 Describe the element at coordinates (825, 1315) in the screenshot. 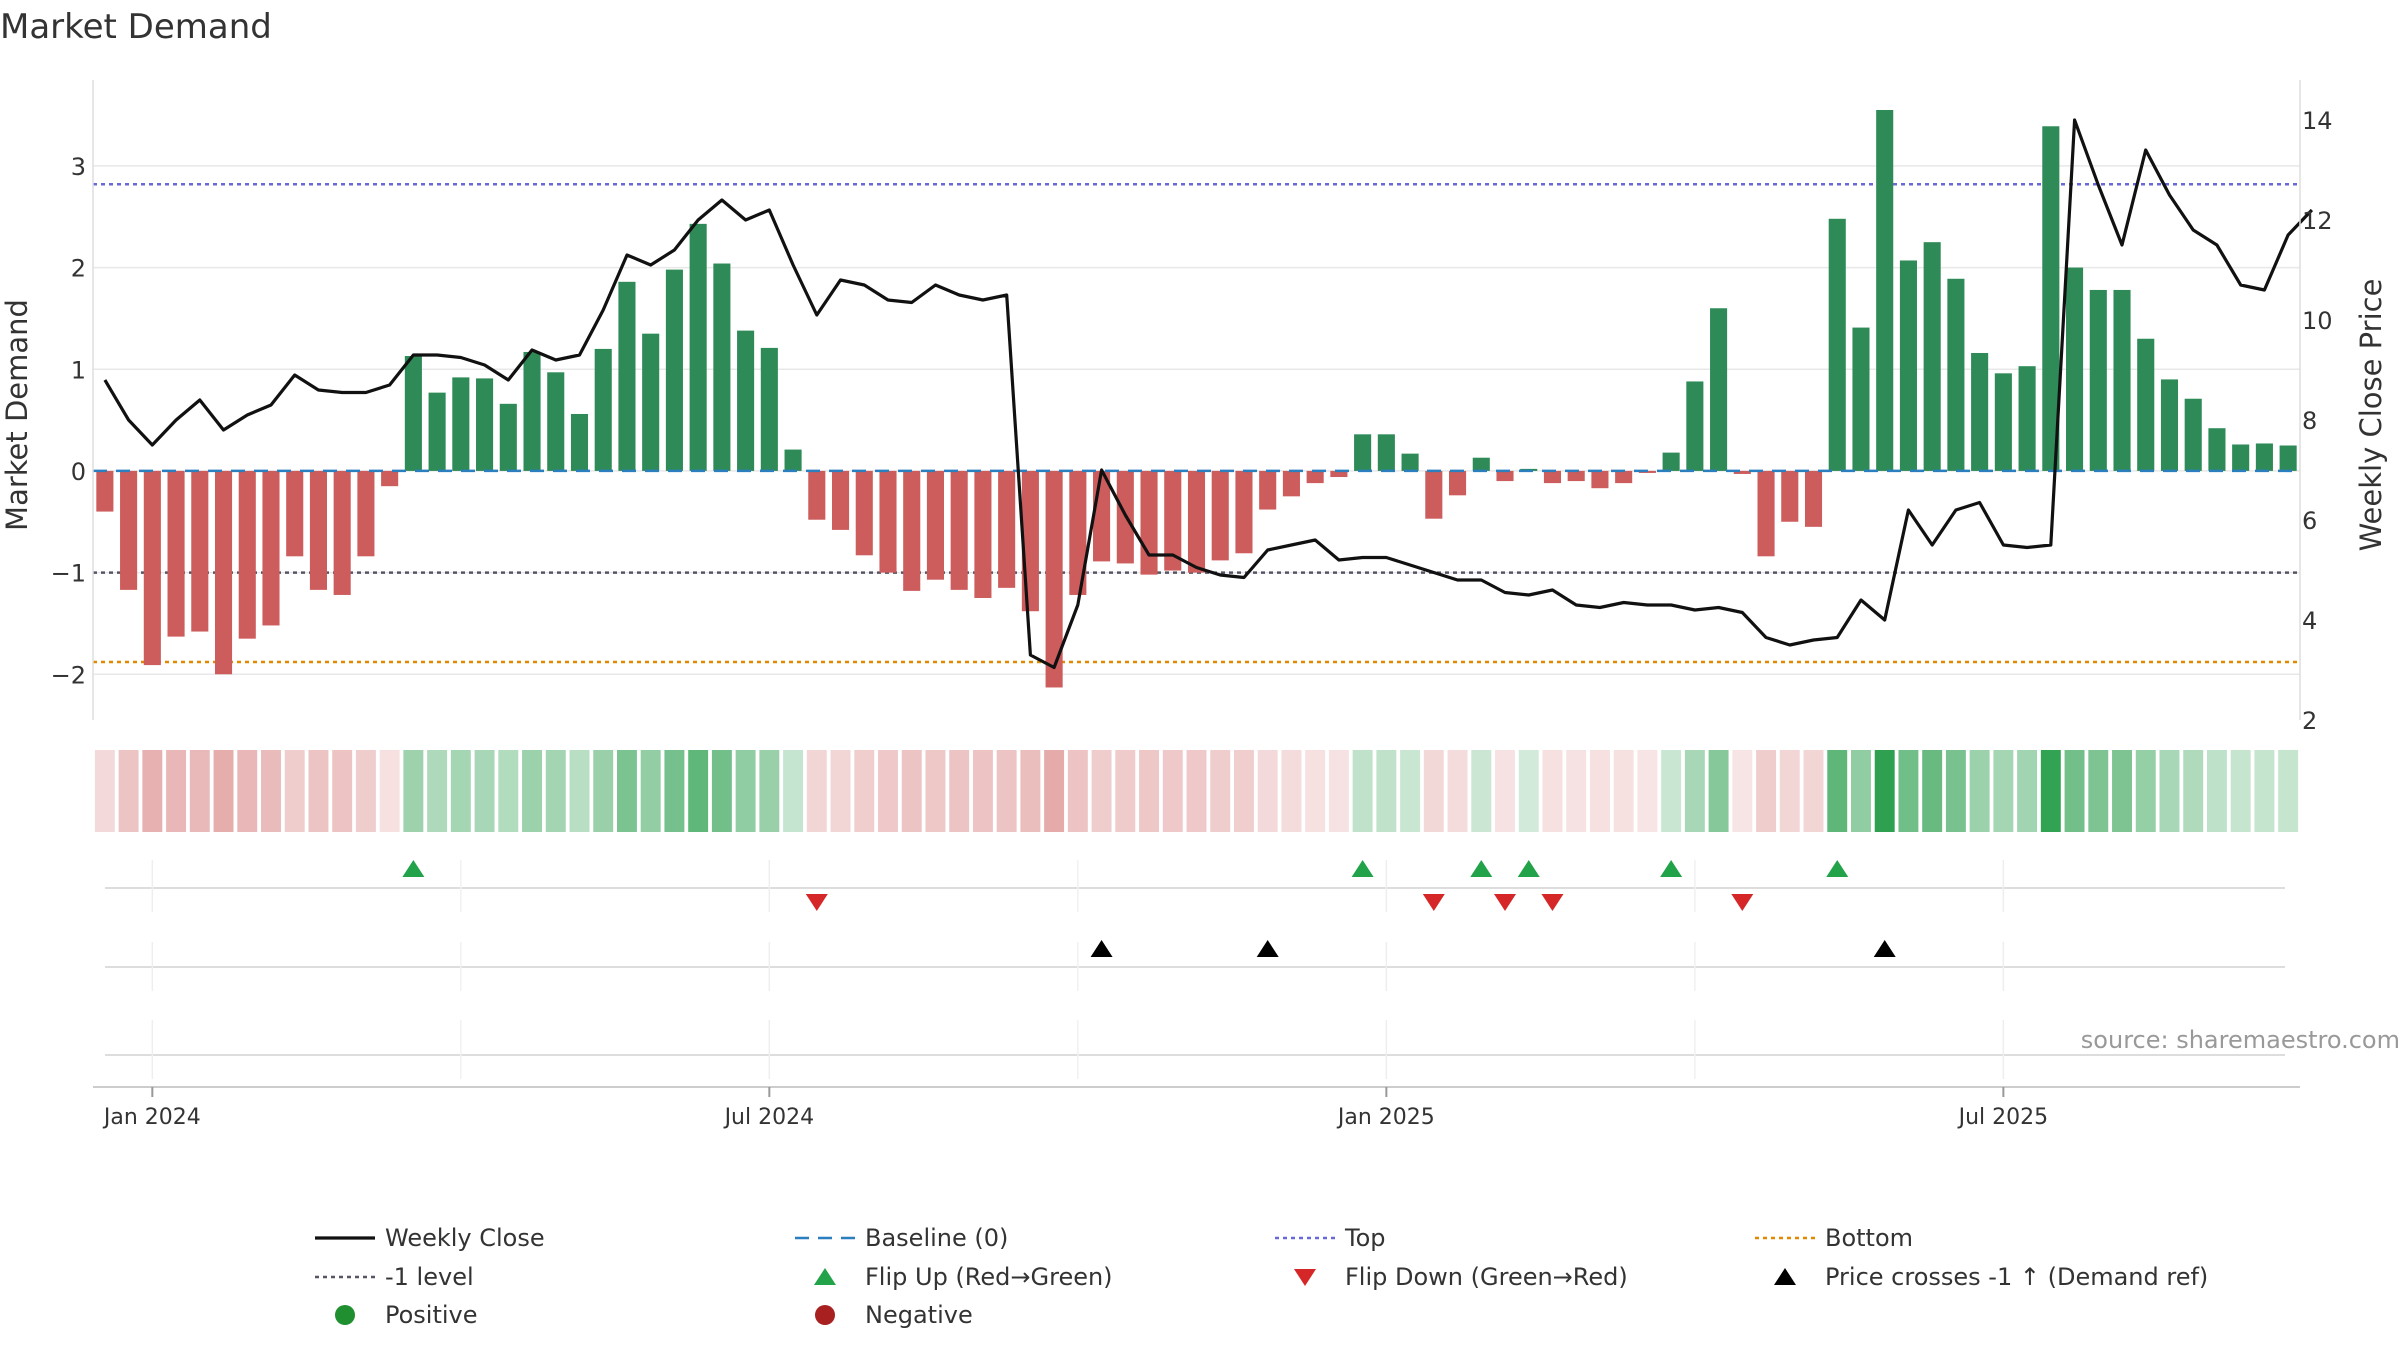

I see `legend-swatch-circle` at that location.